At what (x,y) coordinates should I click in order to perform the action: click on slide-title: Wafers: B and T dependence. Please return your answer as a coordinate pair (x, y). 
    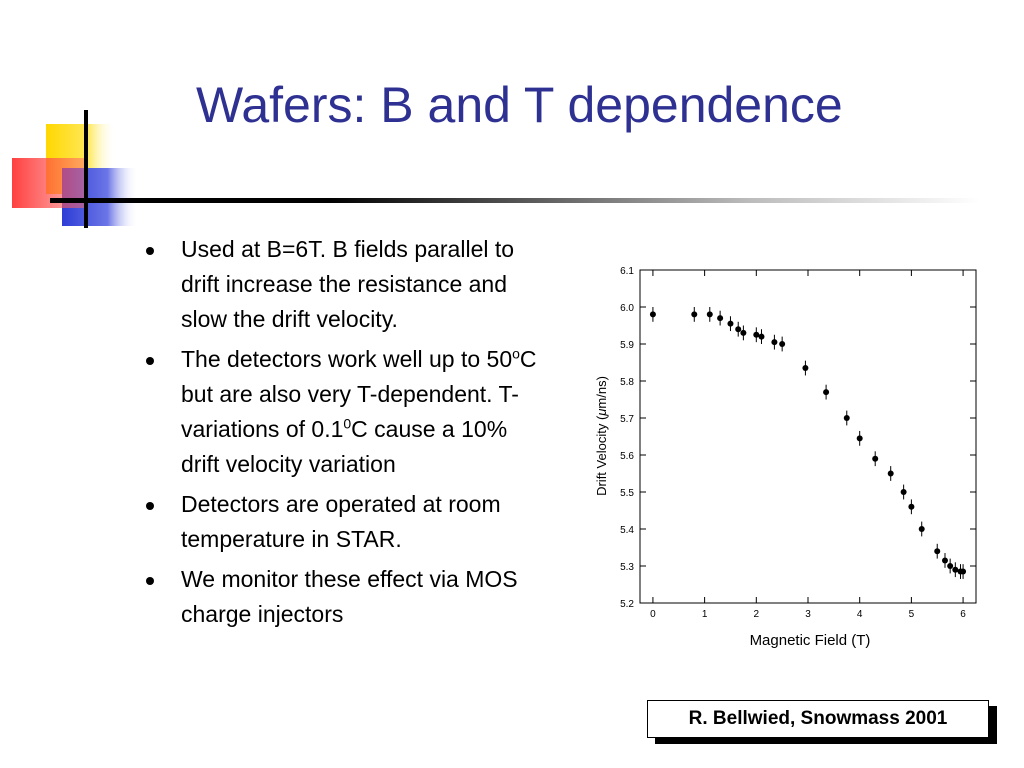
    Looking at the image, I should click on (519, 105).